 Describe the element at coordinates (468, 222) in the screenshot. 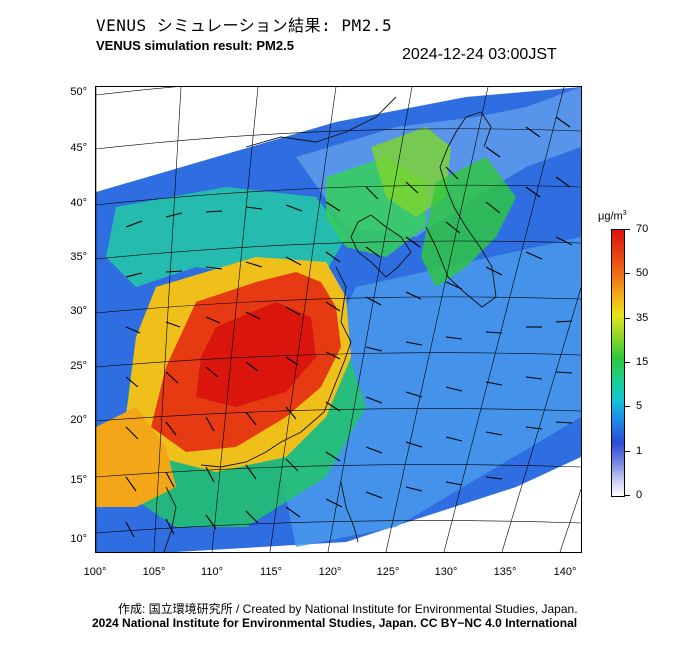

I see `moderate-zone-japan` at that location.